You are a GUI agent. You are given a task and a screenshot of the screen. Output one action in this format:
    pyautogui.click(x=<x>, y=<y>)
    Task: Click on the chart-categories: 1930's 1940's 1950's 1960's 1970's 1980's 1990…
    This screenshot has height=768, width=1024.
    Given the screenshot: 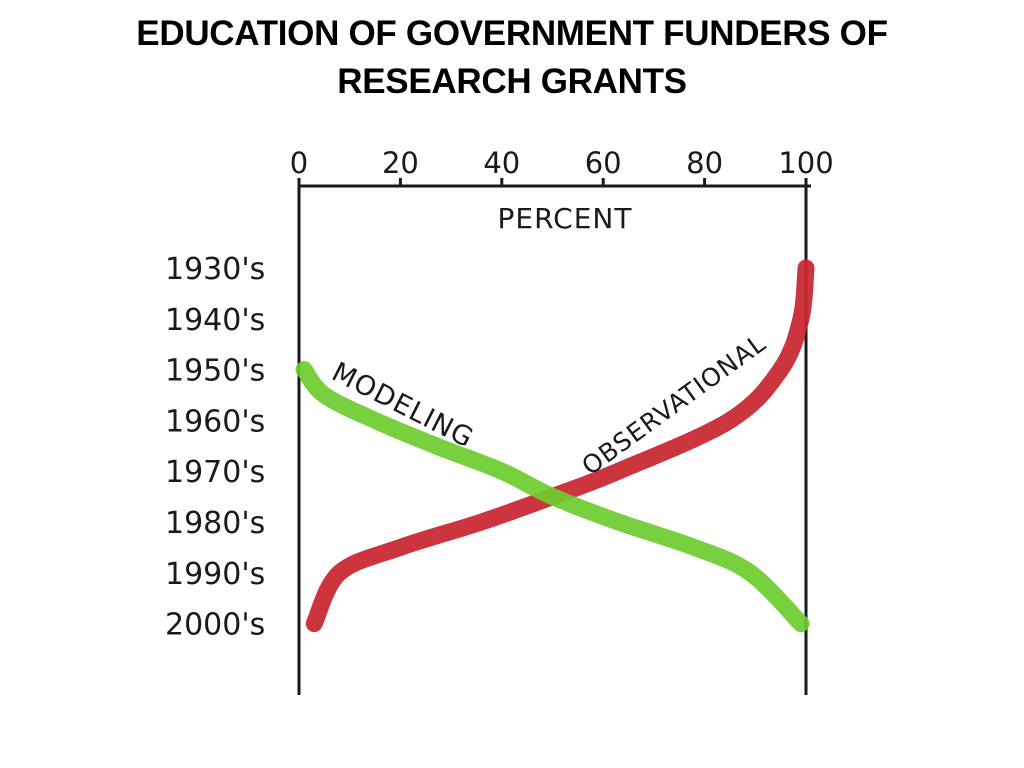 What is the action you would take?
    pyautogui.click(x=215, y=447)
    